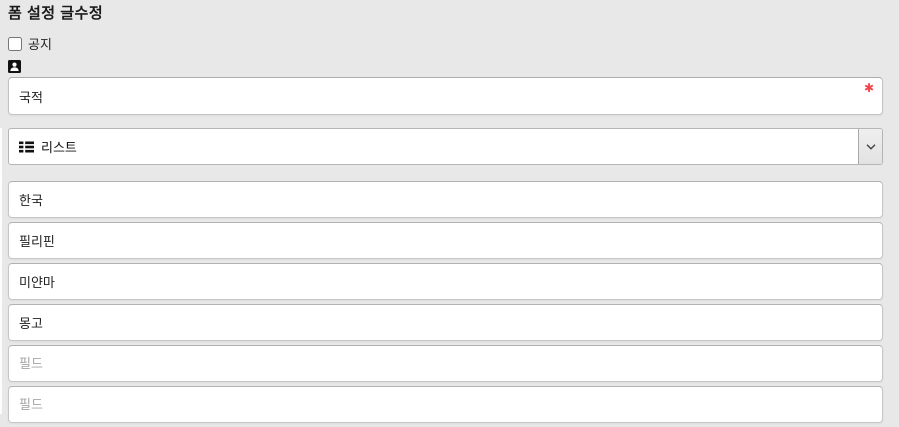  Describe the element at coordinates (868, 88) in the screenshot. I see `required-asterisk: ✱` at that location.